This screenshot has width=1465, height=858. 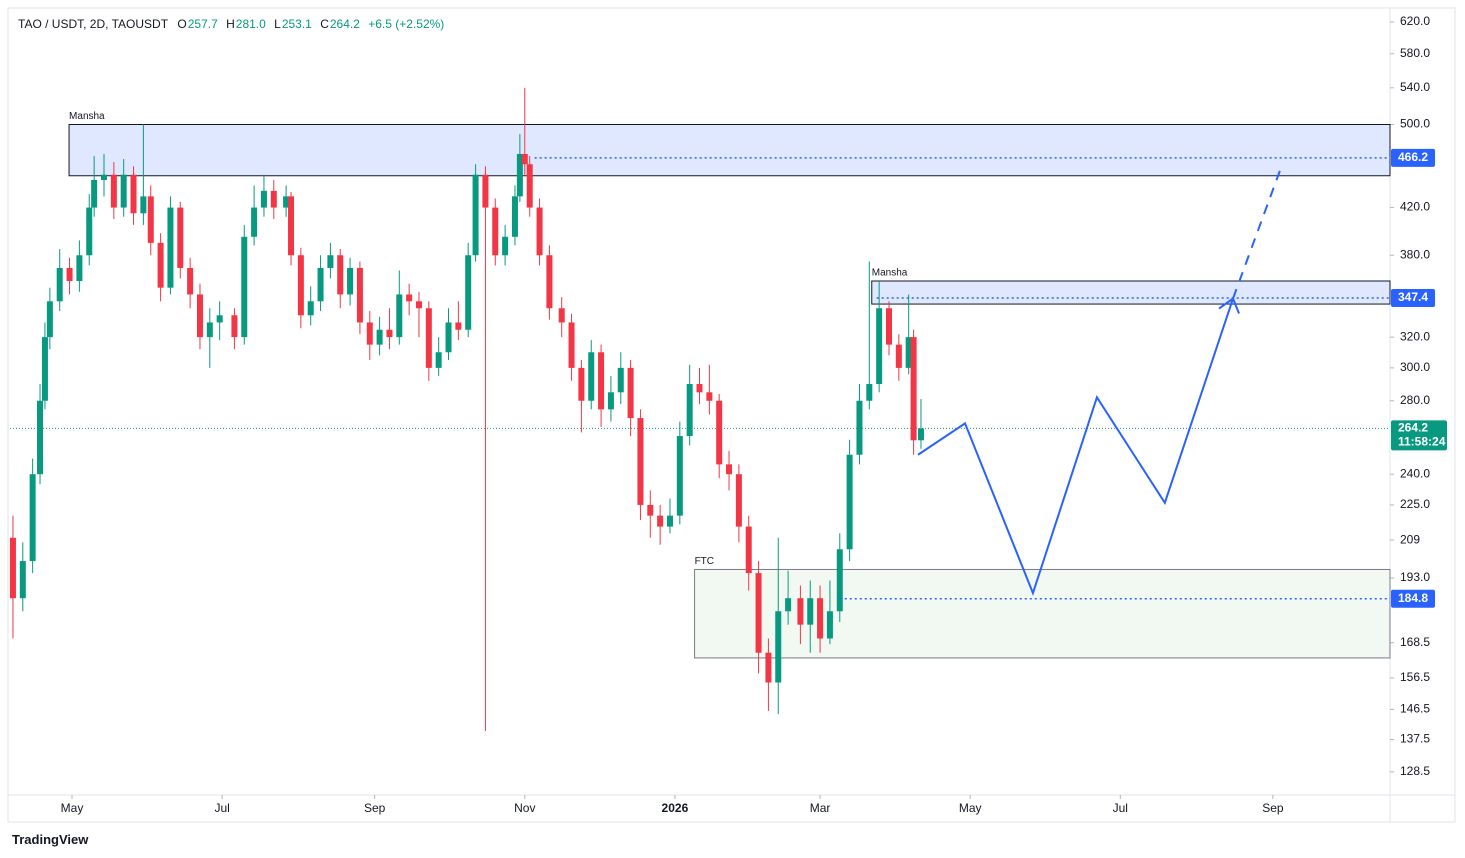 What do you see at coordinates (890, 273) in the screenshot?
I see `zone-label: Mansha` at bounding box center [890, 273].